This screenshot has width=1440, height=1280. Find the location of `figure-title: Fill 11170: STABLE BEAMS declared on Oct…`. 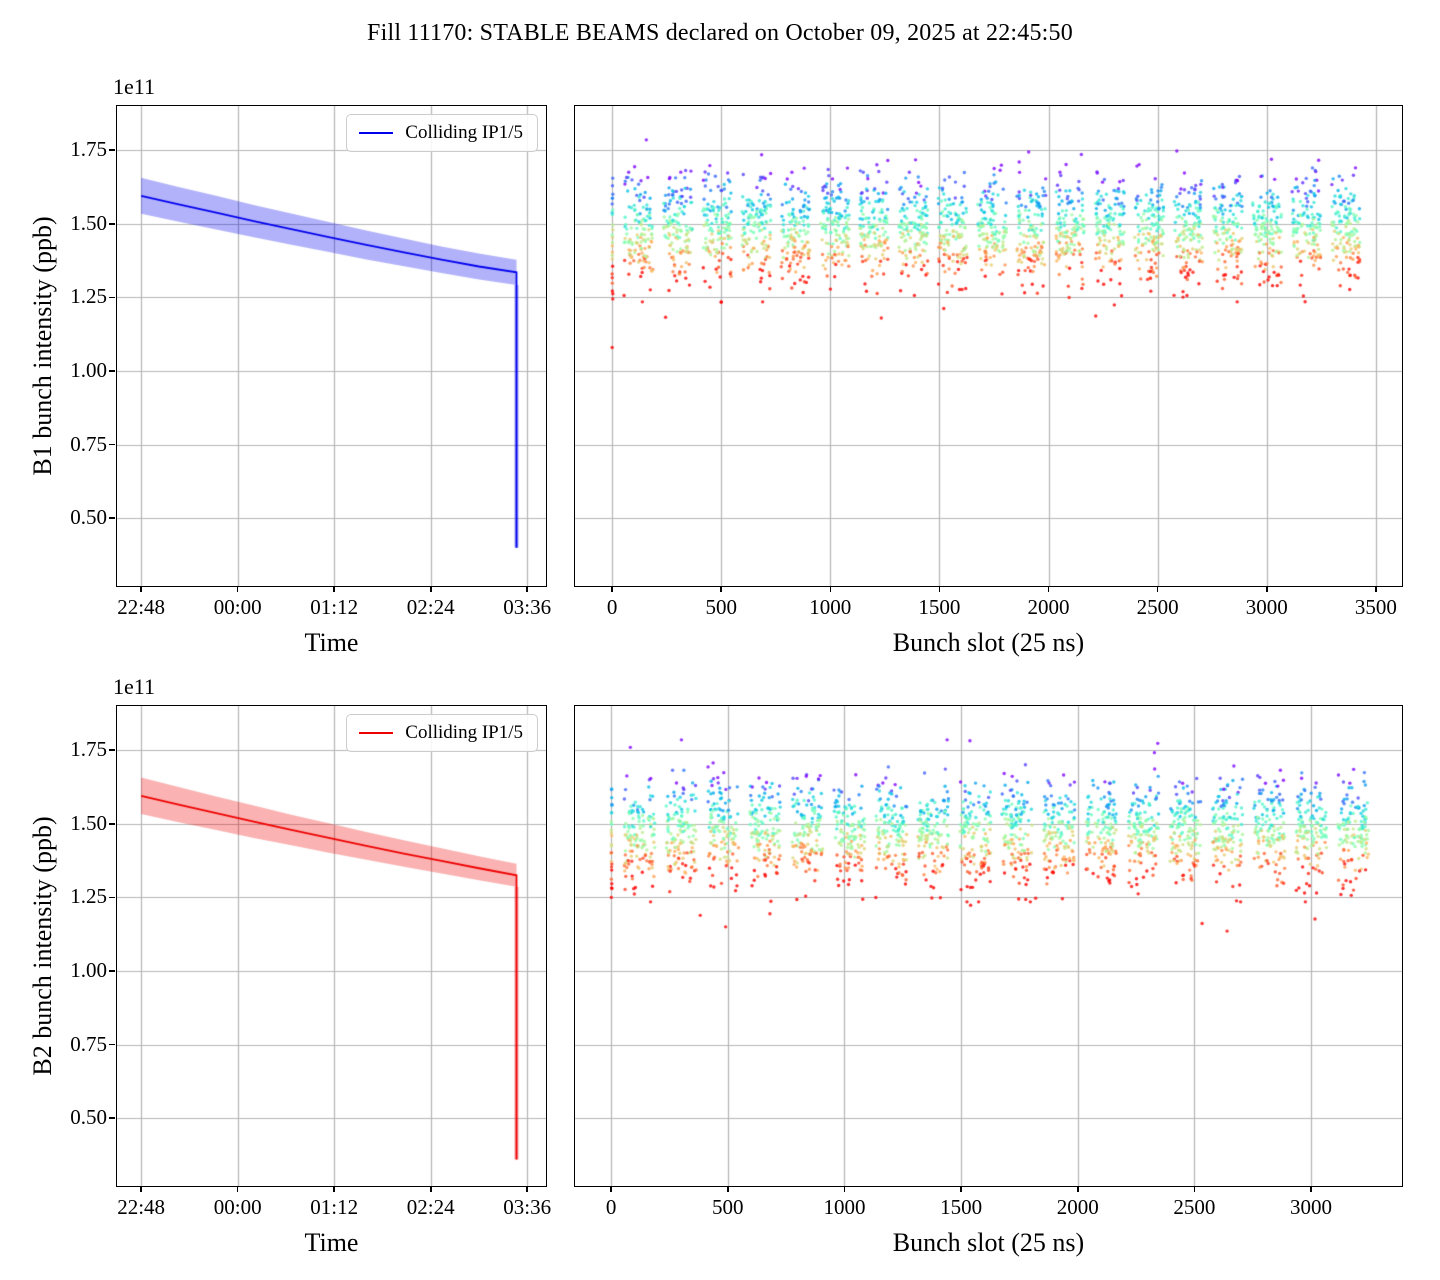

figure-title: Fill 11170: STABLE BEAMS declared on Oct… is located at coordinates (720, 33).